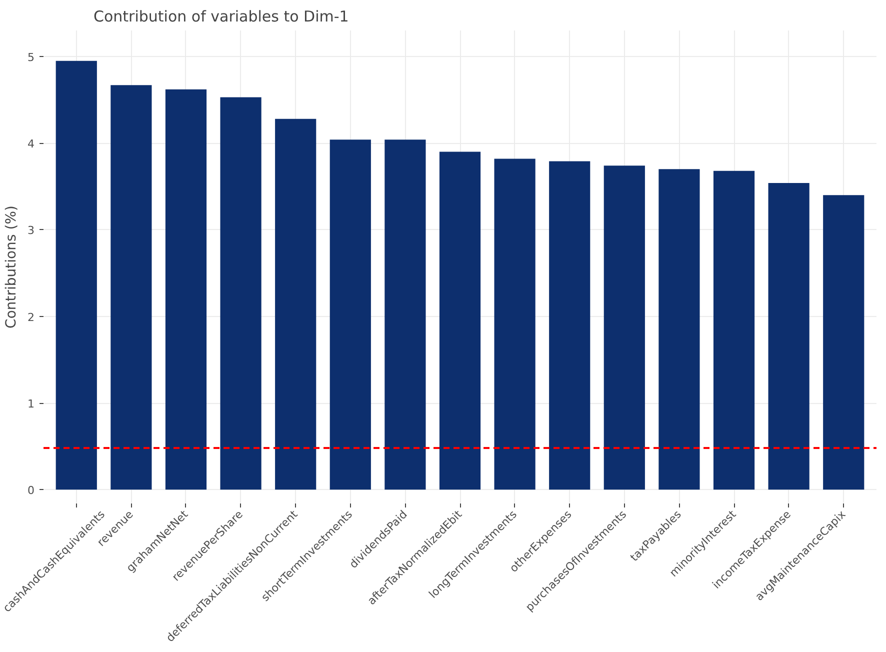 This screenshot has width=886, height=652. What do you see at coordinates (31, 491) in the screenshot?
I see `y-tick-label: 0` at bounding box center [31, 491].